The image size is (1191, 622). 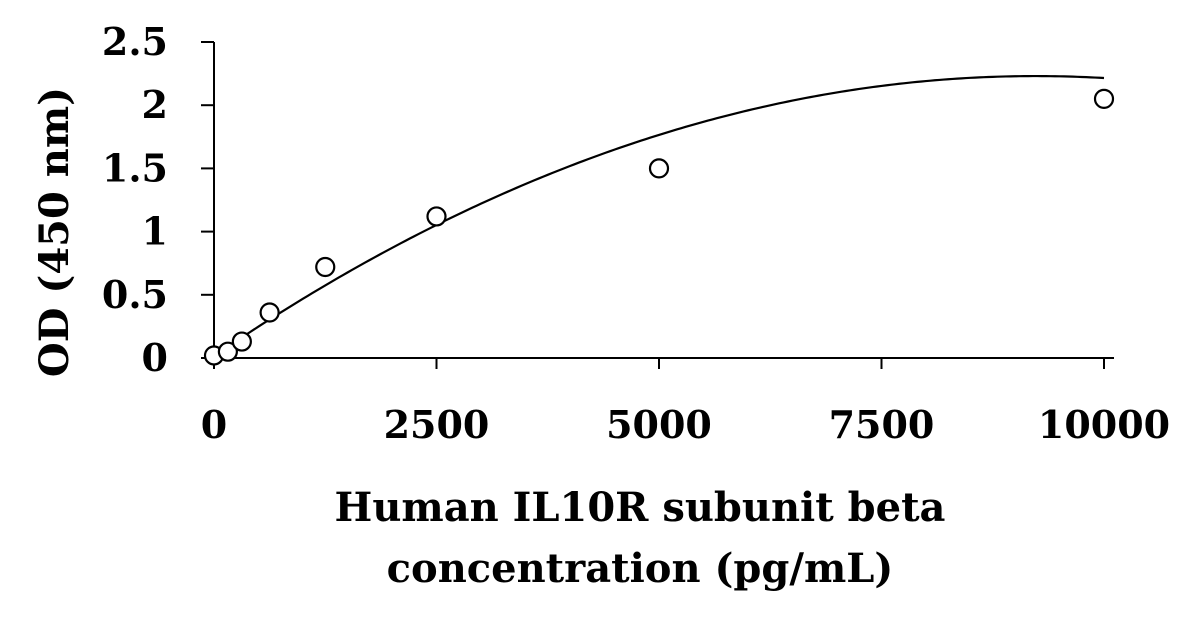 I want to click on x-axis-ticks: 0 2500 5000 7500 10000, so click(x=685, y=402).